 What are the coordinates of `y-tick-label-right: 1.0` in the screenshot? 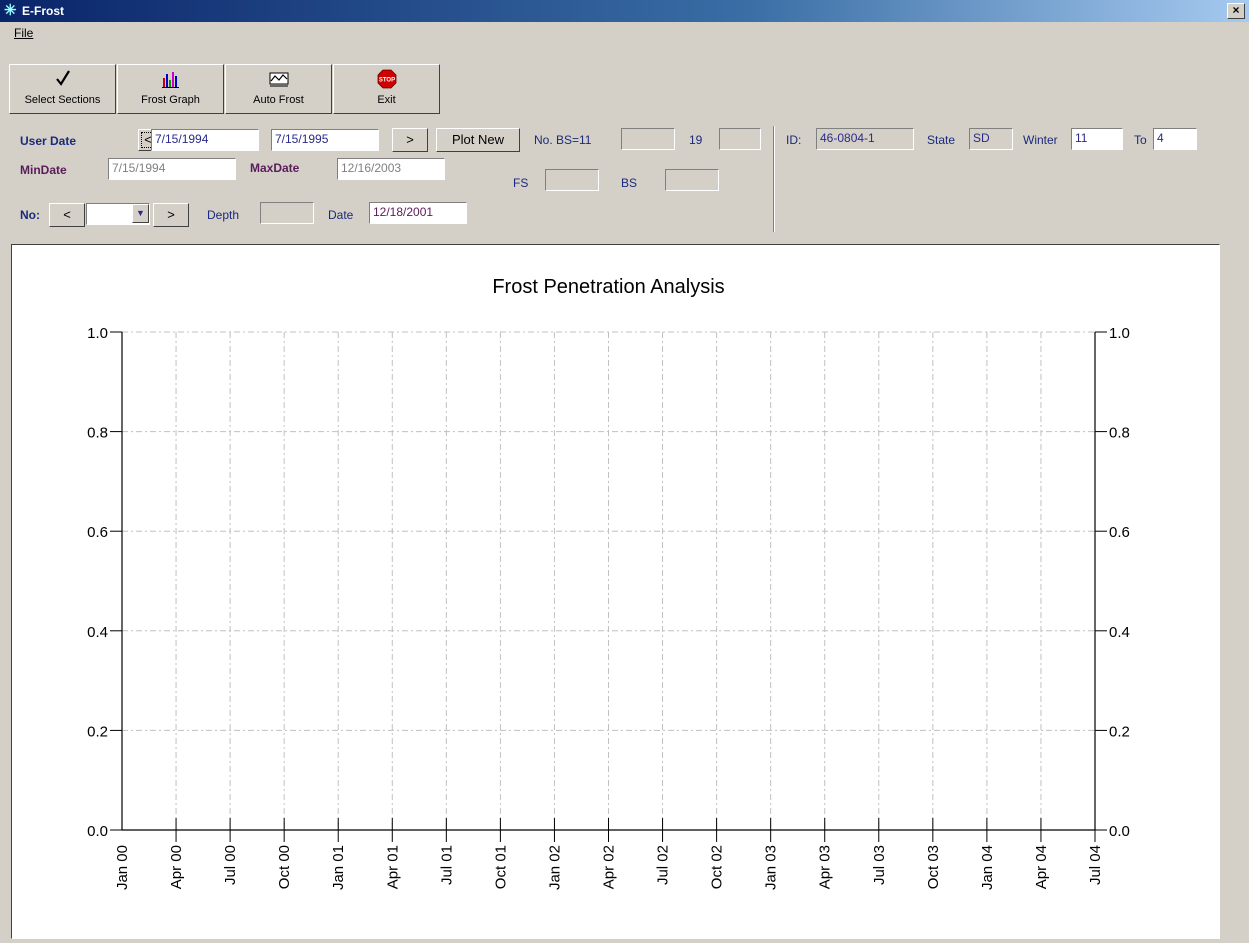 It's located at (1119, 333).